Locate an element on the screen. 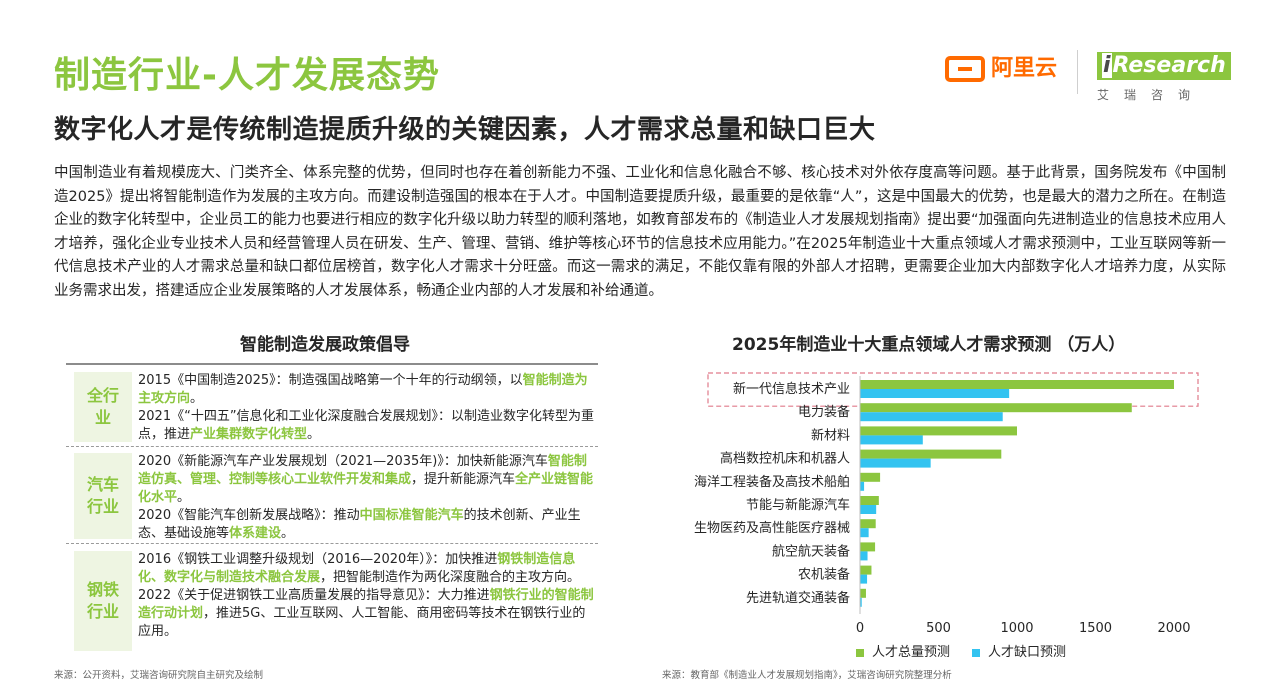 Image resolution: width=1280 pixels, height=688 pixels. policy-text-run: 2020《新能源汽车产业发展规划（2021—2035年)》：加快新能源汽车 is located at coordinates (343, 461).